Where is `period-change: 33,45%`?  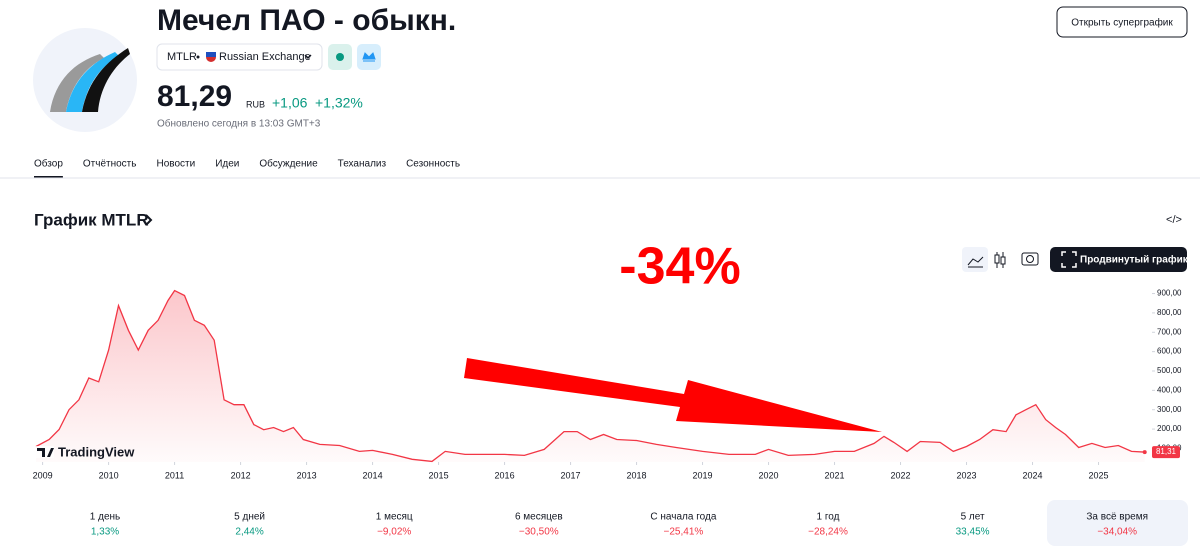
period-change: 33,45% is located at coordinates (973, 532).